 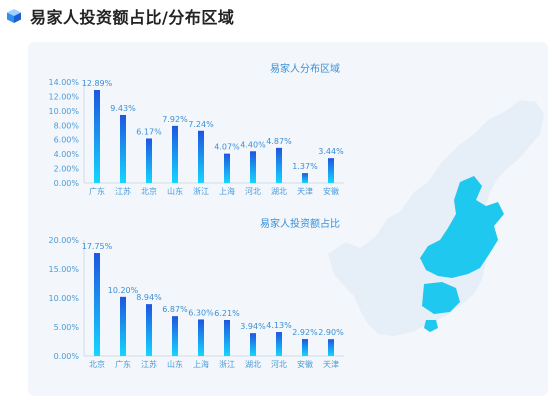 I want to click on chart2-category-label: 安徽, so click(x=305, y=364).